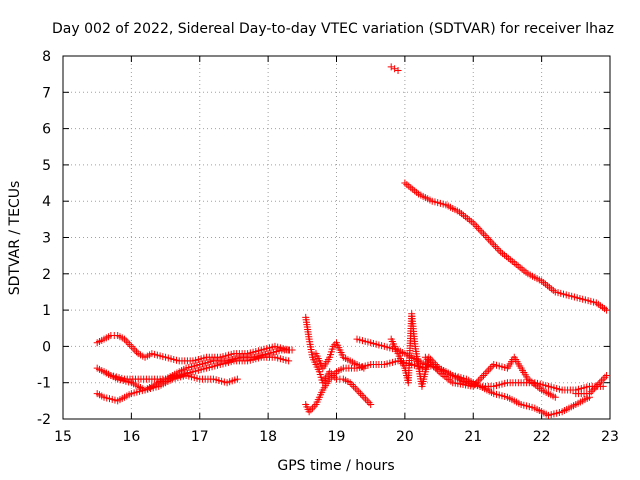  Describe the element at coordinates (170, 381) in the screenshot. I see `series-track-d` at that location.